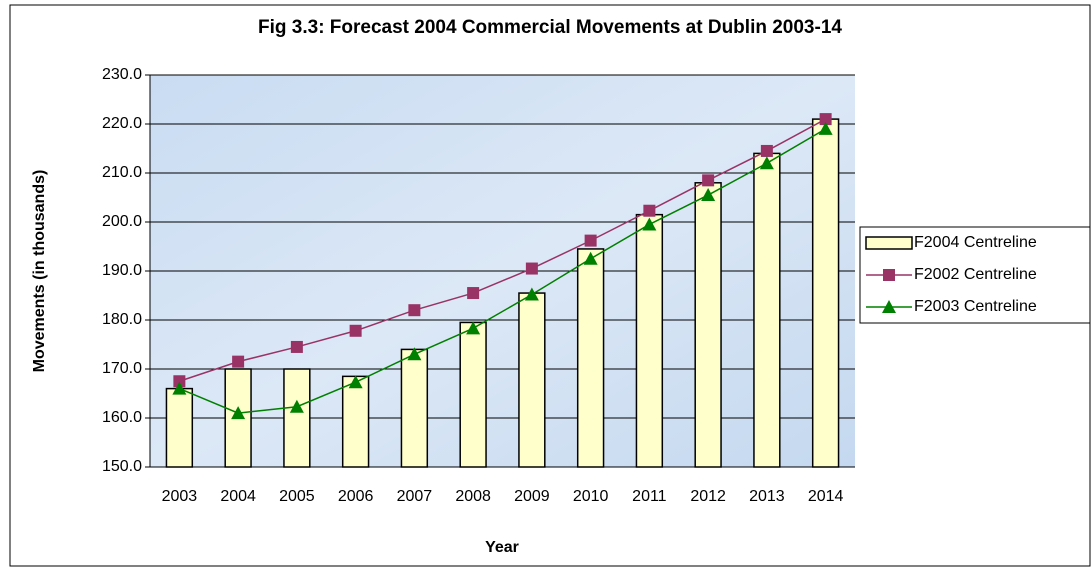  I want to click on x-tick-label: 2013, so click(767, 496).